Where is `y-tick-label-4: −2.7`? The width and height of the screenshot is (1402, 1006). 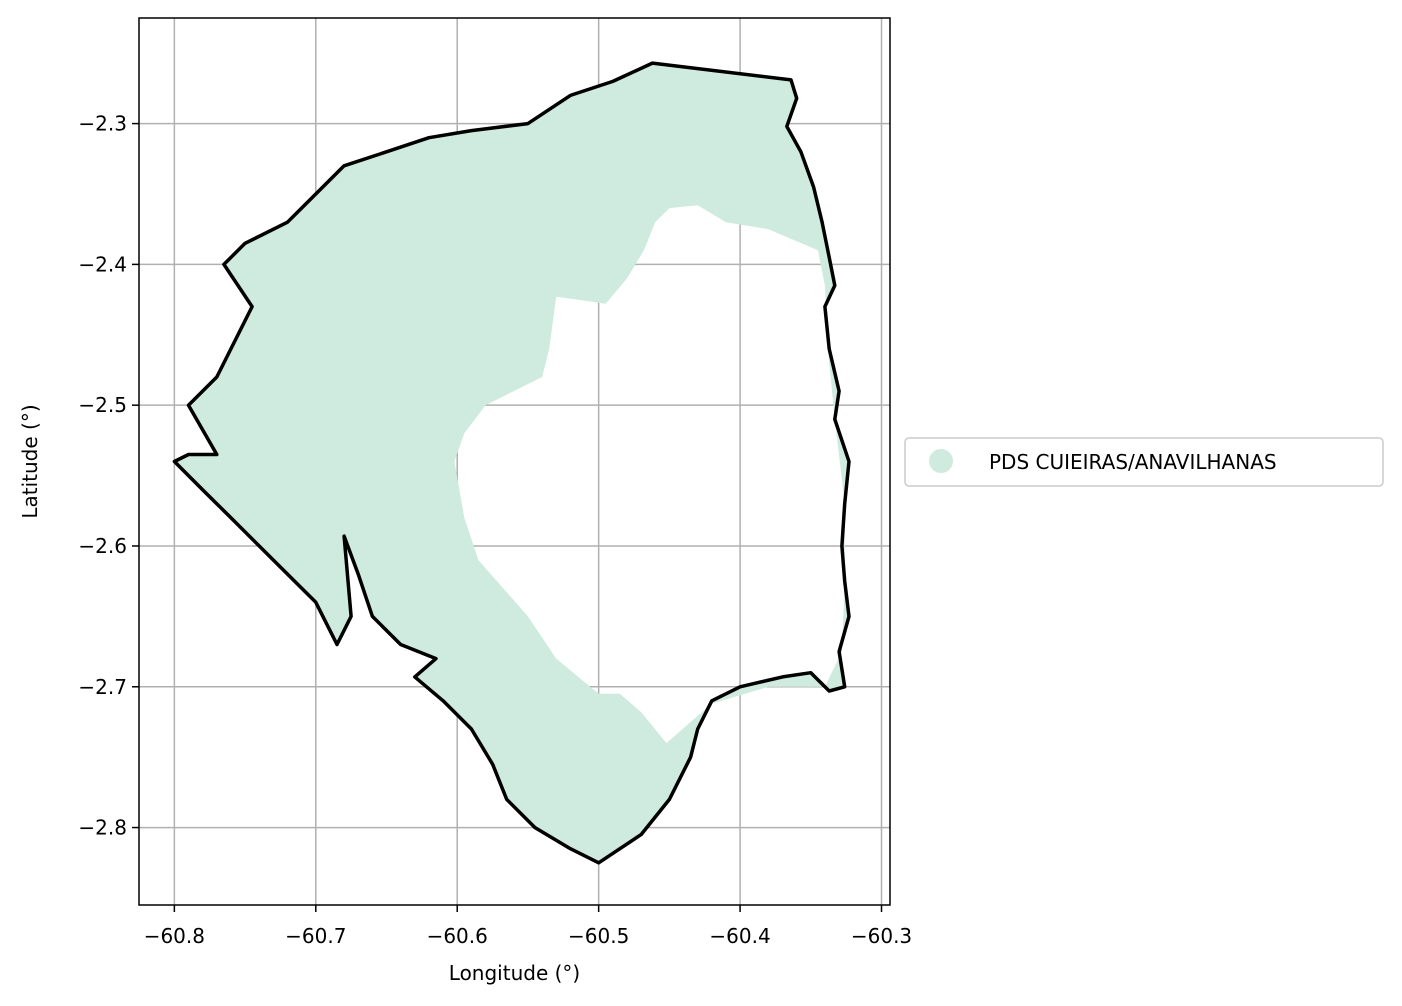
y-tick-label-4: −2.7 is located at coordinates (102, 687).